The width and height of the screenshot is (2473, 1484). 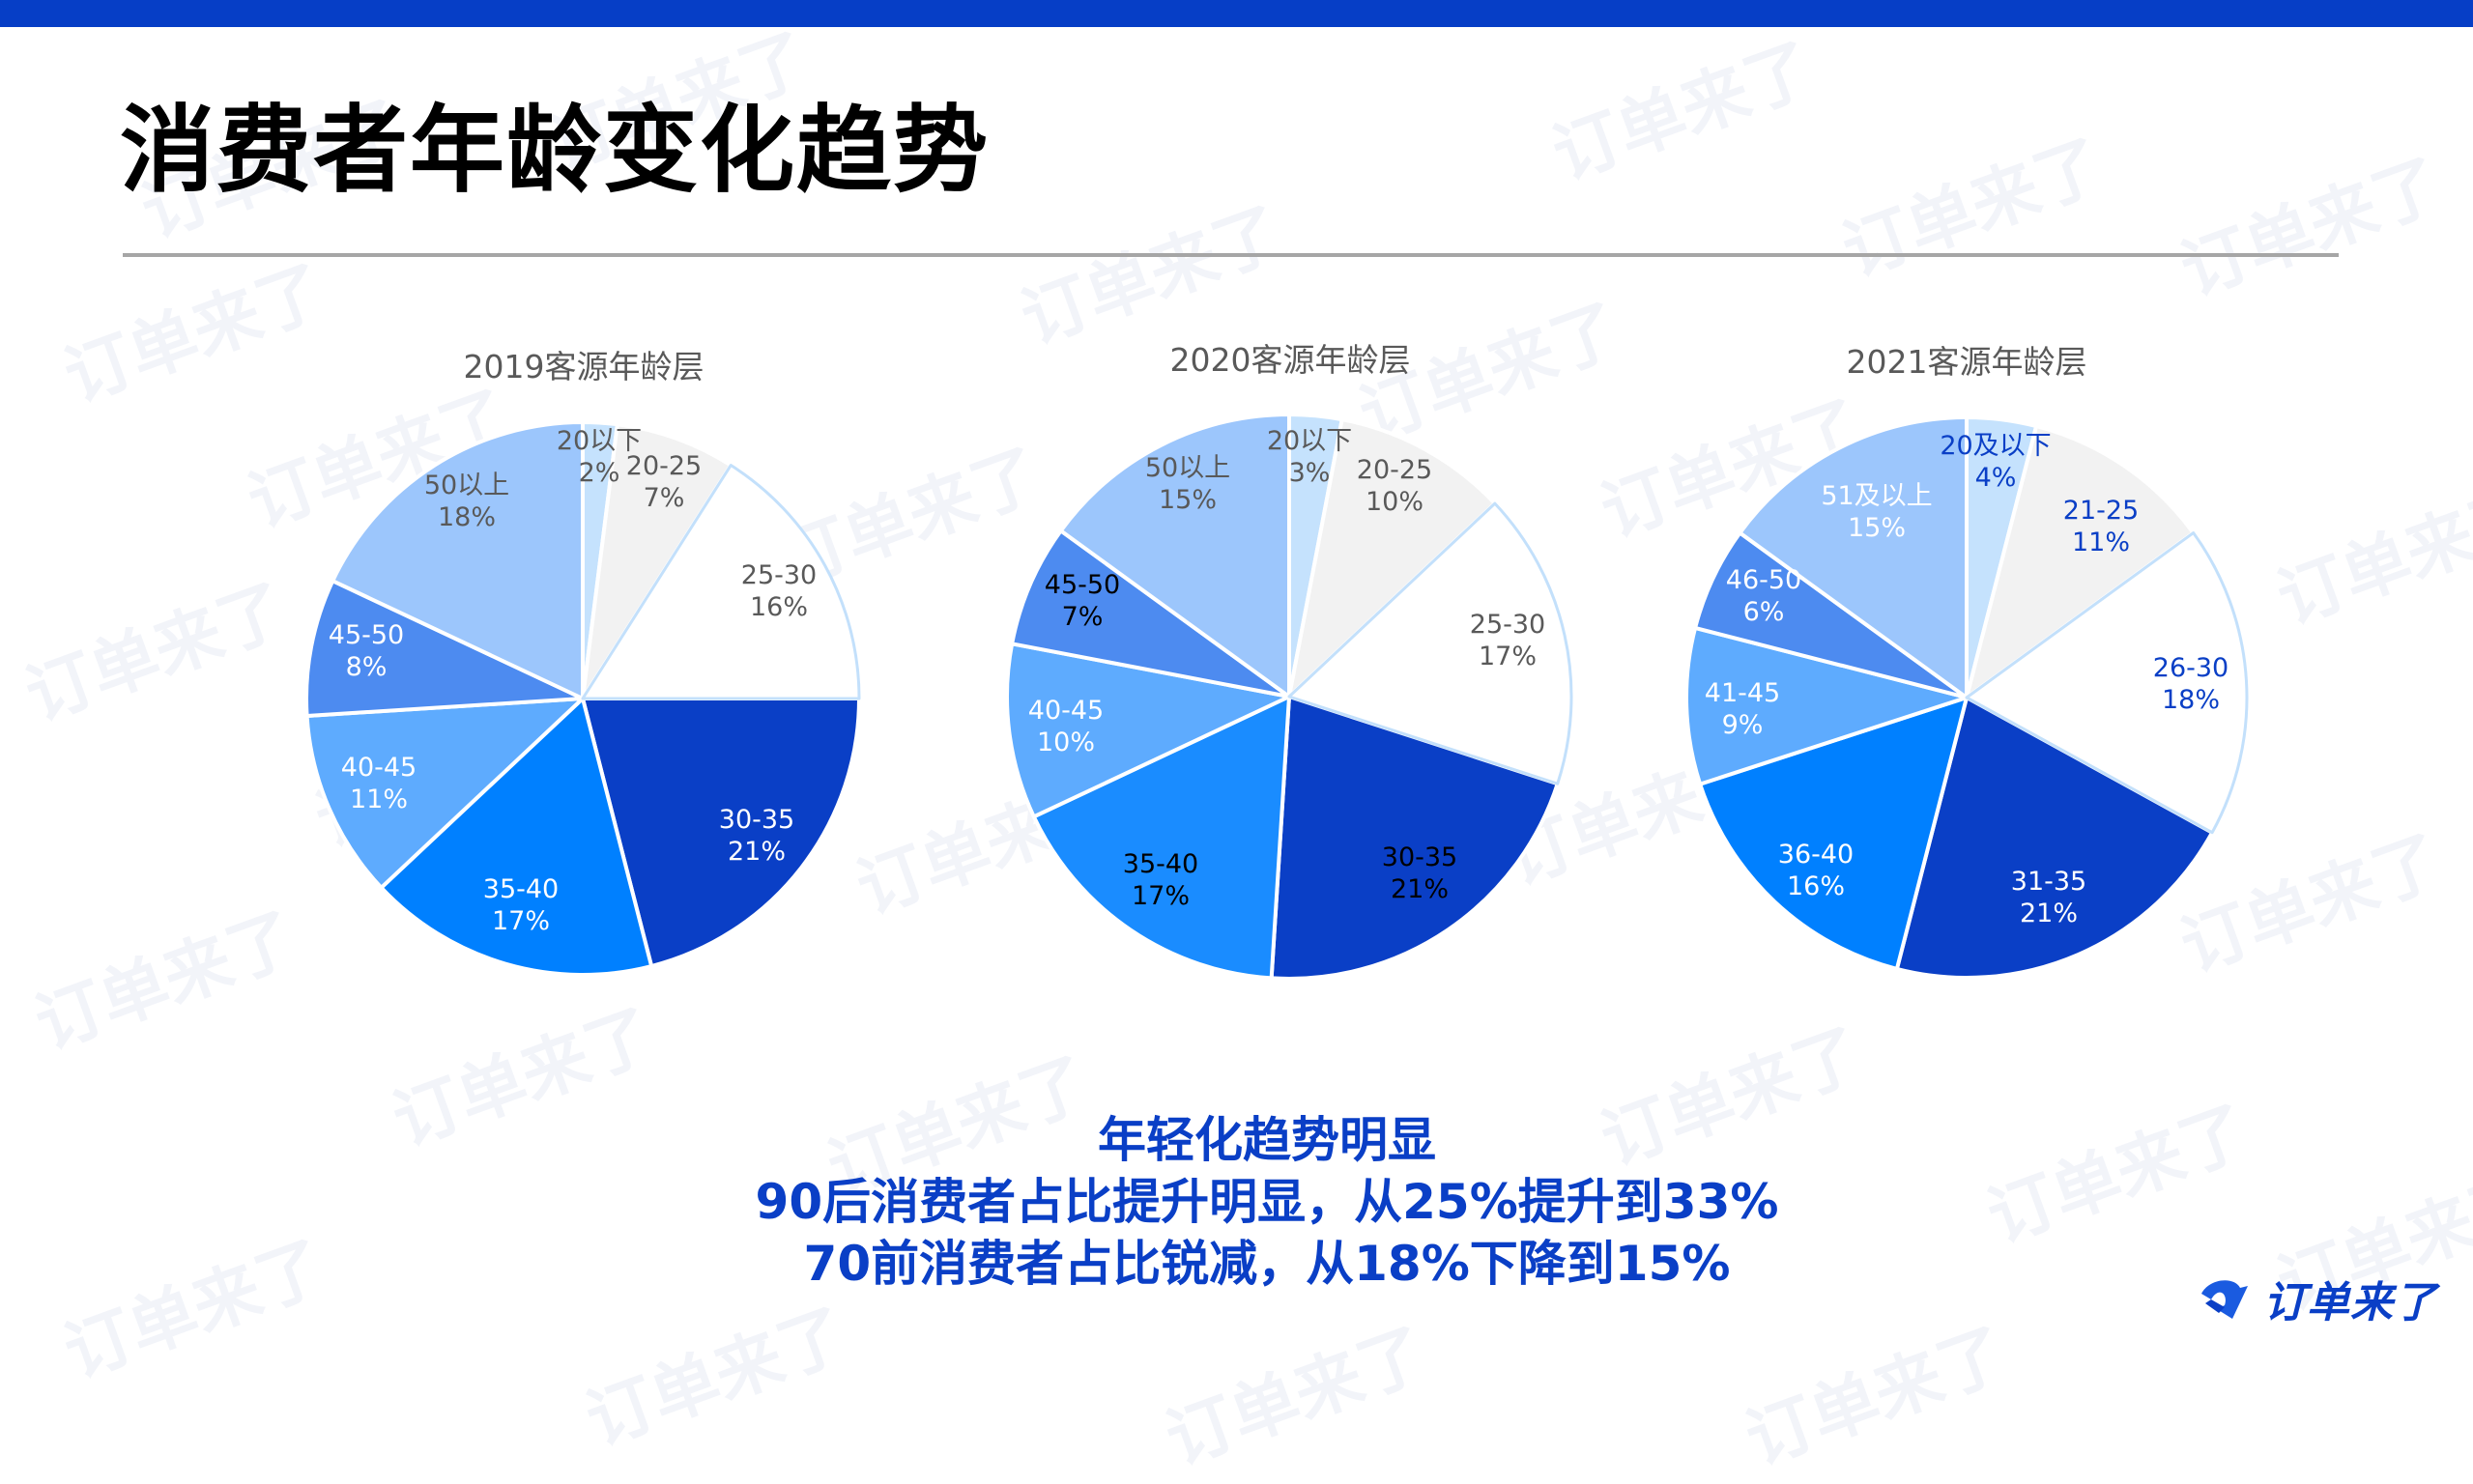 What do you see at coordinates (1309, 457) in the screenshot?
I see `slice-label: 20以下 3%` at bounding box center [1309, 457].